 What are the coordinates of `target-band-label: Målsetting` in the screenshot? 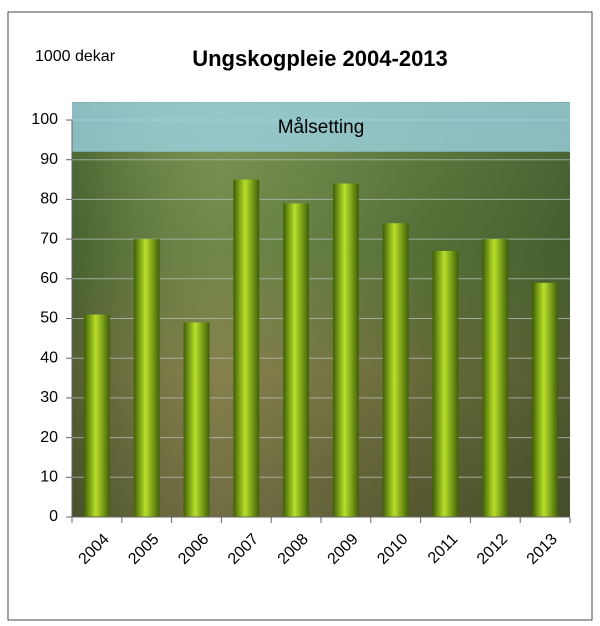 It's located at (321, 127).